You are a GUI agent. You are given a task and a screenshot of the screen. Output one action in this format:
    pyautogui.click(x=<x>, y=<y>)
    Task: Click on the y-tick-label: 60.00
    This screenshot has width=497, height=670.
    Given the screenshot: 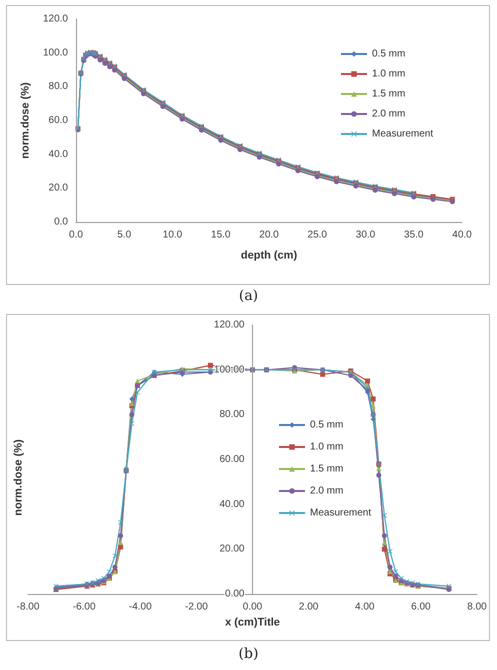 What is the action you would take?
    pyautogui.click(x=232, y=459)
    